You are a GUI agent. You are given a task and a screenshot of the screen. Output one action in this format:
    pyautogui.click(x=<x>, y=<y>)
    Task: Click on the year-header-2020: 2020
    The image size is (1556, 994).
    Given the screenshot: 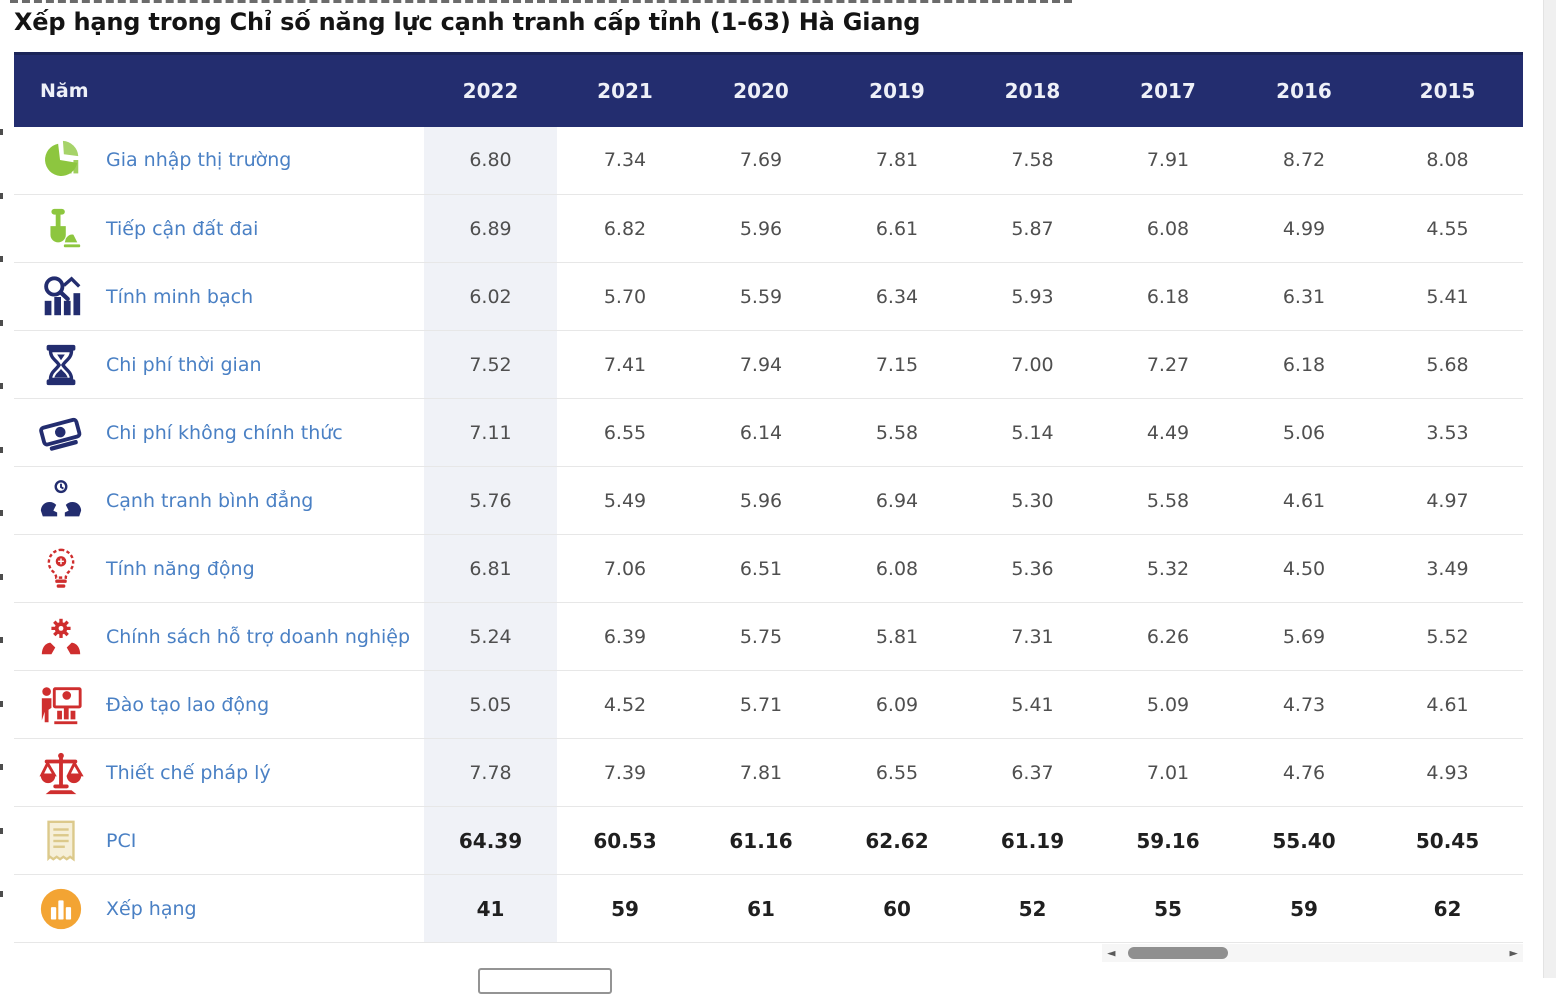 What is the action you would take?
    pyautogui.click(x=761, y=90)
    